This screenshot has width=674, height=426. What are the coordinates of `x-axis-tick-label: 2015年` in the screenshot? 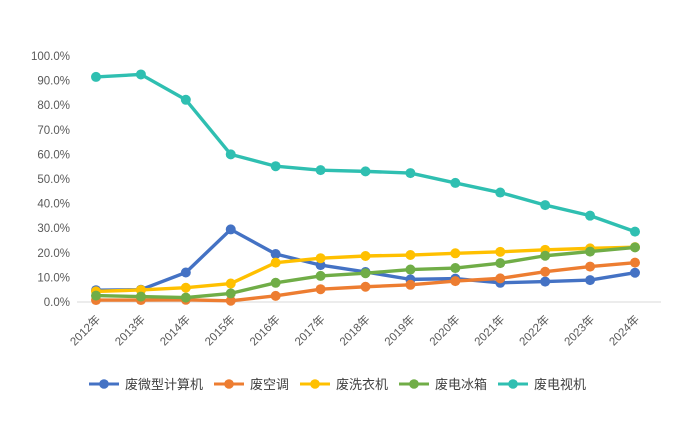 It's located at (220, 330).